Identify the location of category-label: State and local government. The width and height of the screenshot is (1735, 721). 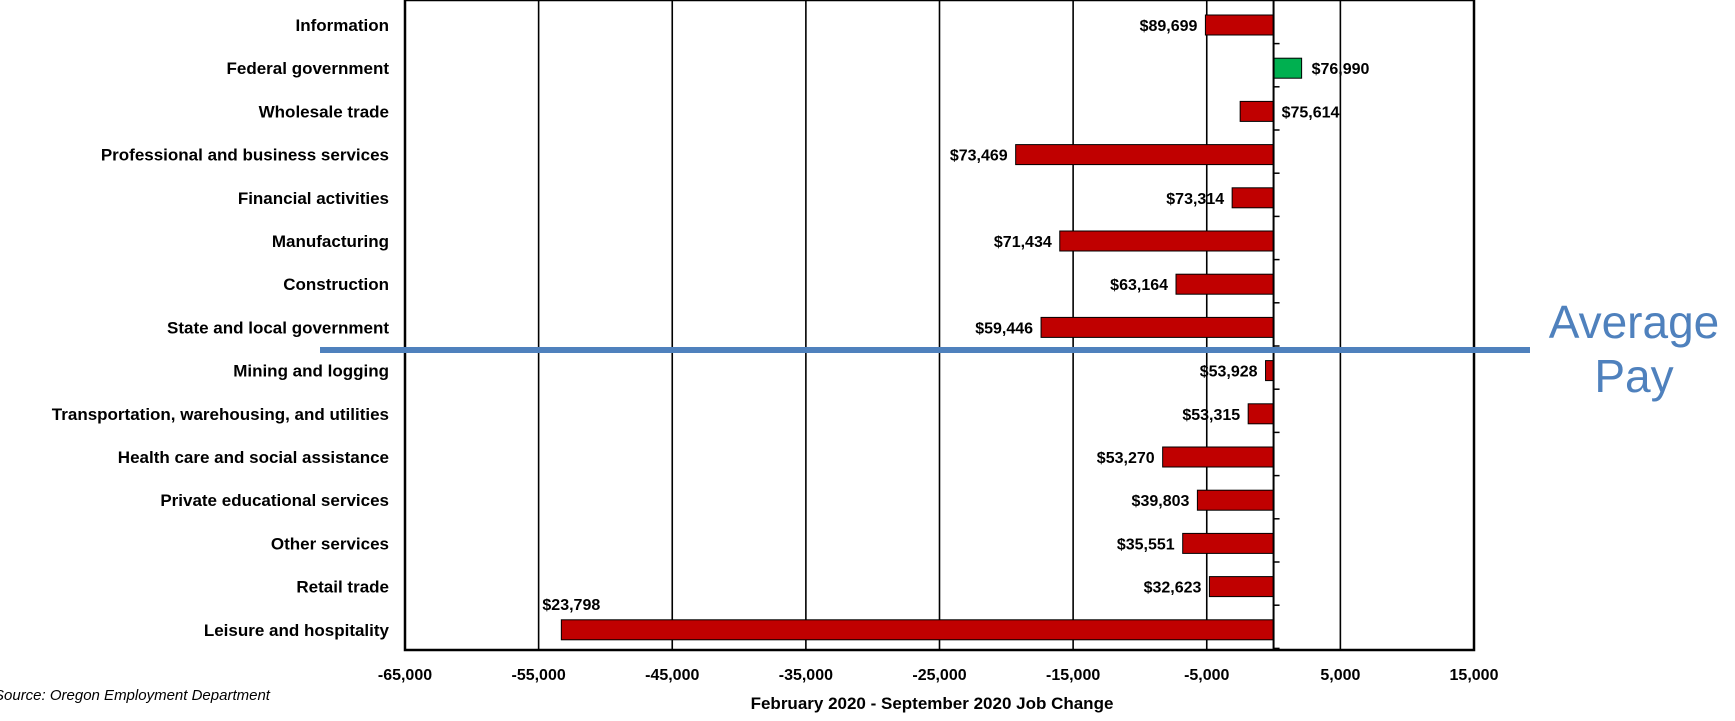
(278, 327).